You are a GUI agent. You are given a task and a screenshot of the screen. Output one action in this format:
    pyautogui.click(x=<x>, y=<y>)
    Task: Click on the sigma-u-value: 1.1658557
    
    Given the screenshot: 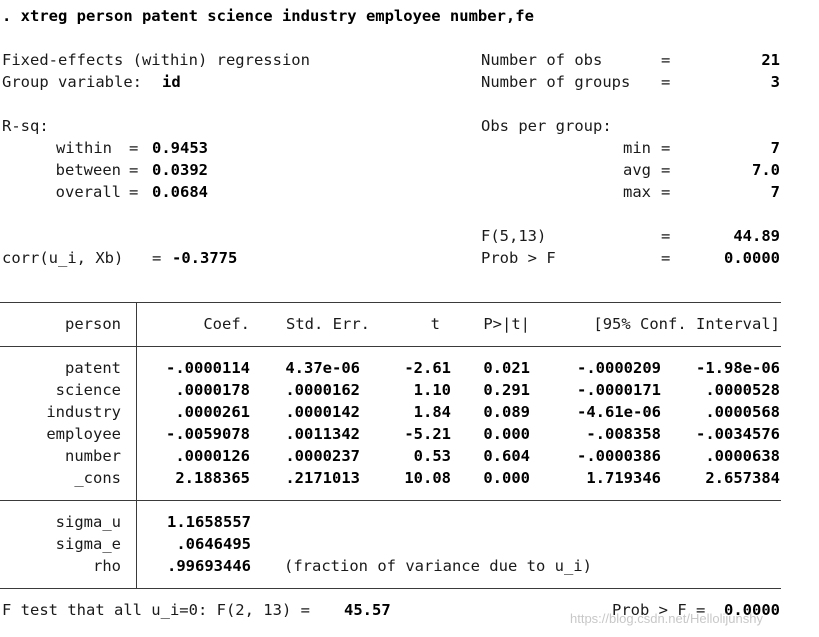 What is the action you would take?
    pyautogui.click(x=209, y=522)
    